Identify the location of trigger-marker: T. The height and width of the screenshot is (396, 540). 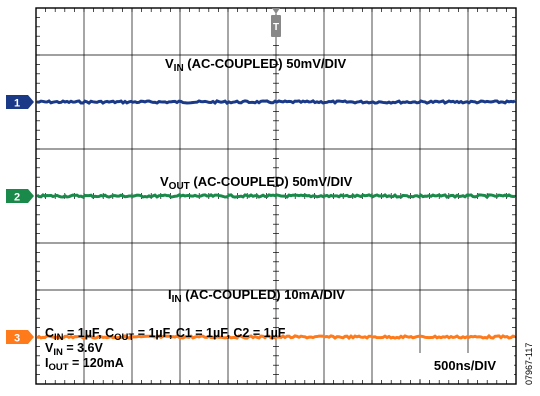
(276, 22).